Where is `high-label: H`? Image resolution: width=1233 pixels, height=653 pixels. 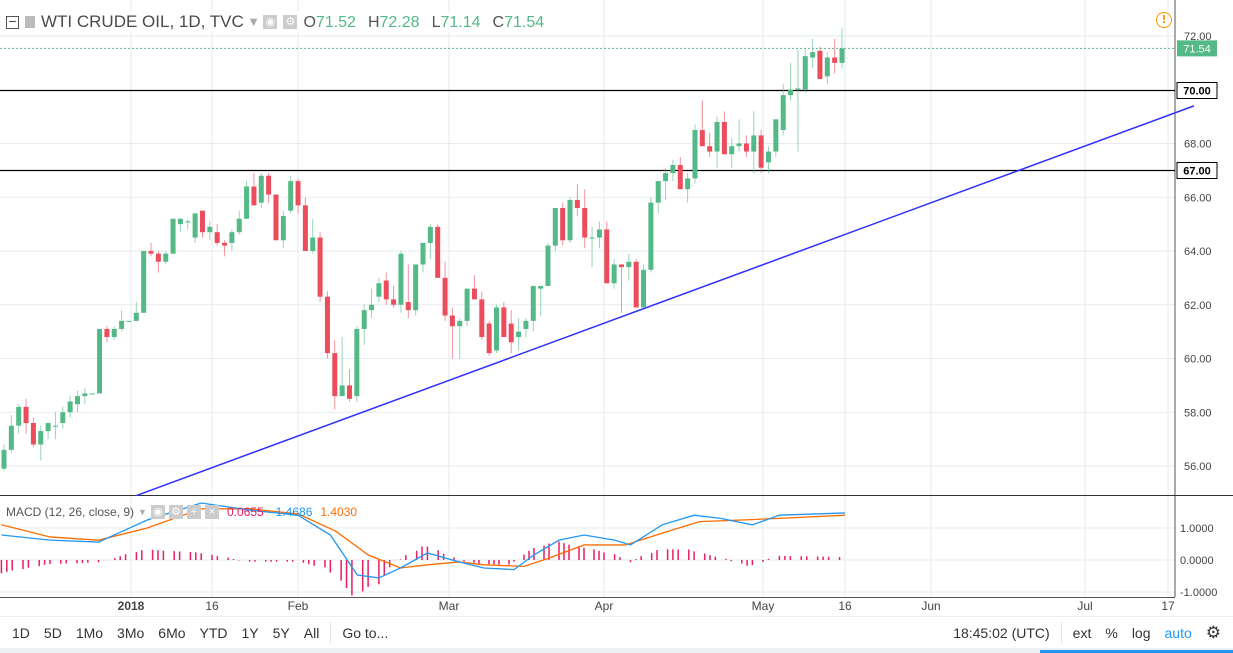 high-label: H is located at coordinates (373, 22).